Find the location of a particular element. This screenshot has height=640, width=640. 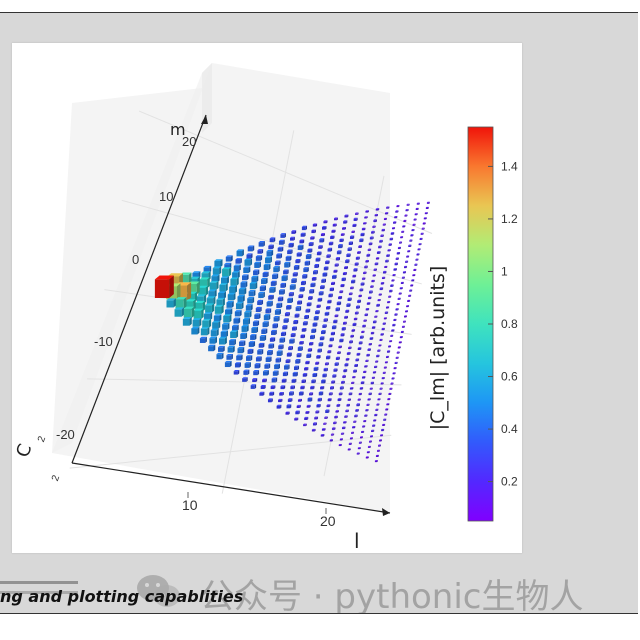

colorbar-tick-label: 0.2 is located at coordinates (509, 482).